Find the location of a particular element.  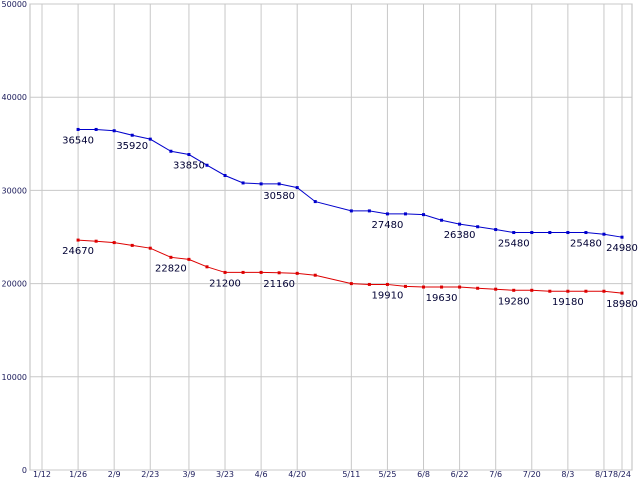

y-tick-label: 30000 is located at coordinates (14, 190).